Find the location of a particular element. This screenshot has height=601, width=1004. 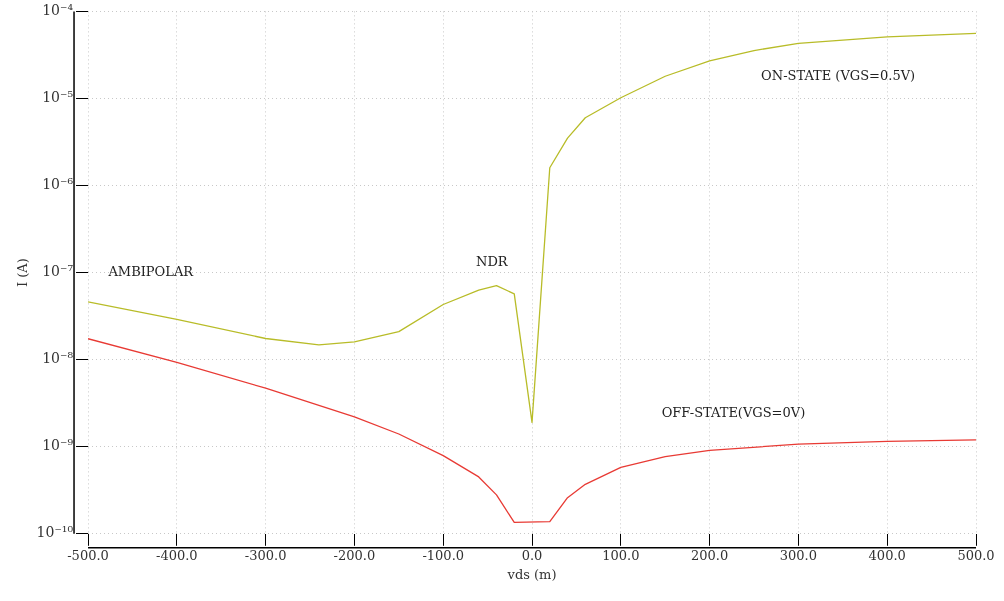

x-tick-label: 0.0 is located at coordinates (532, 555).